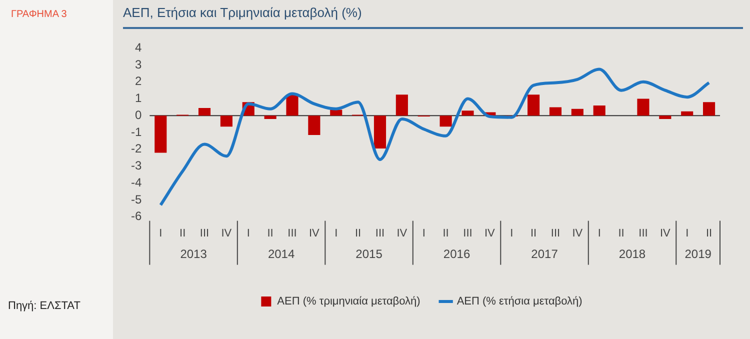 Image resolution: width=750 pixels, height=339 pixels. I want to click on y-tick-label: -5, so click(136, 199).